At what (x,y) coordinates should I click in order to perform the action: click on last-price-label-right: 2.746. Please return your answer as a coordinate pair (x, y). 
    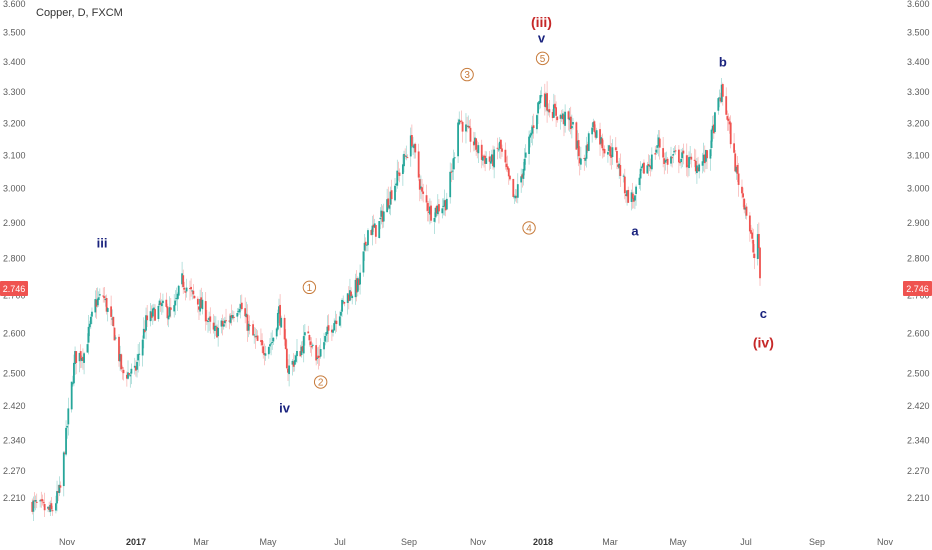
    Looking at the image, I should click on (917, 289).